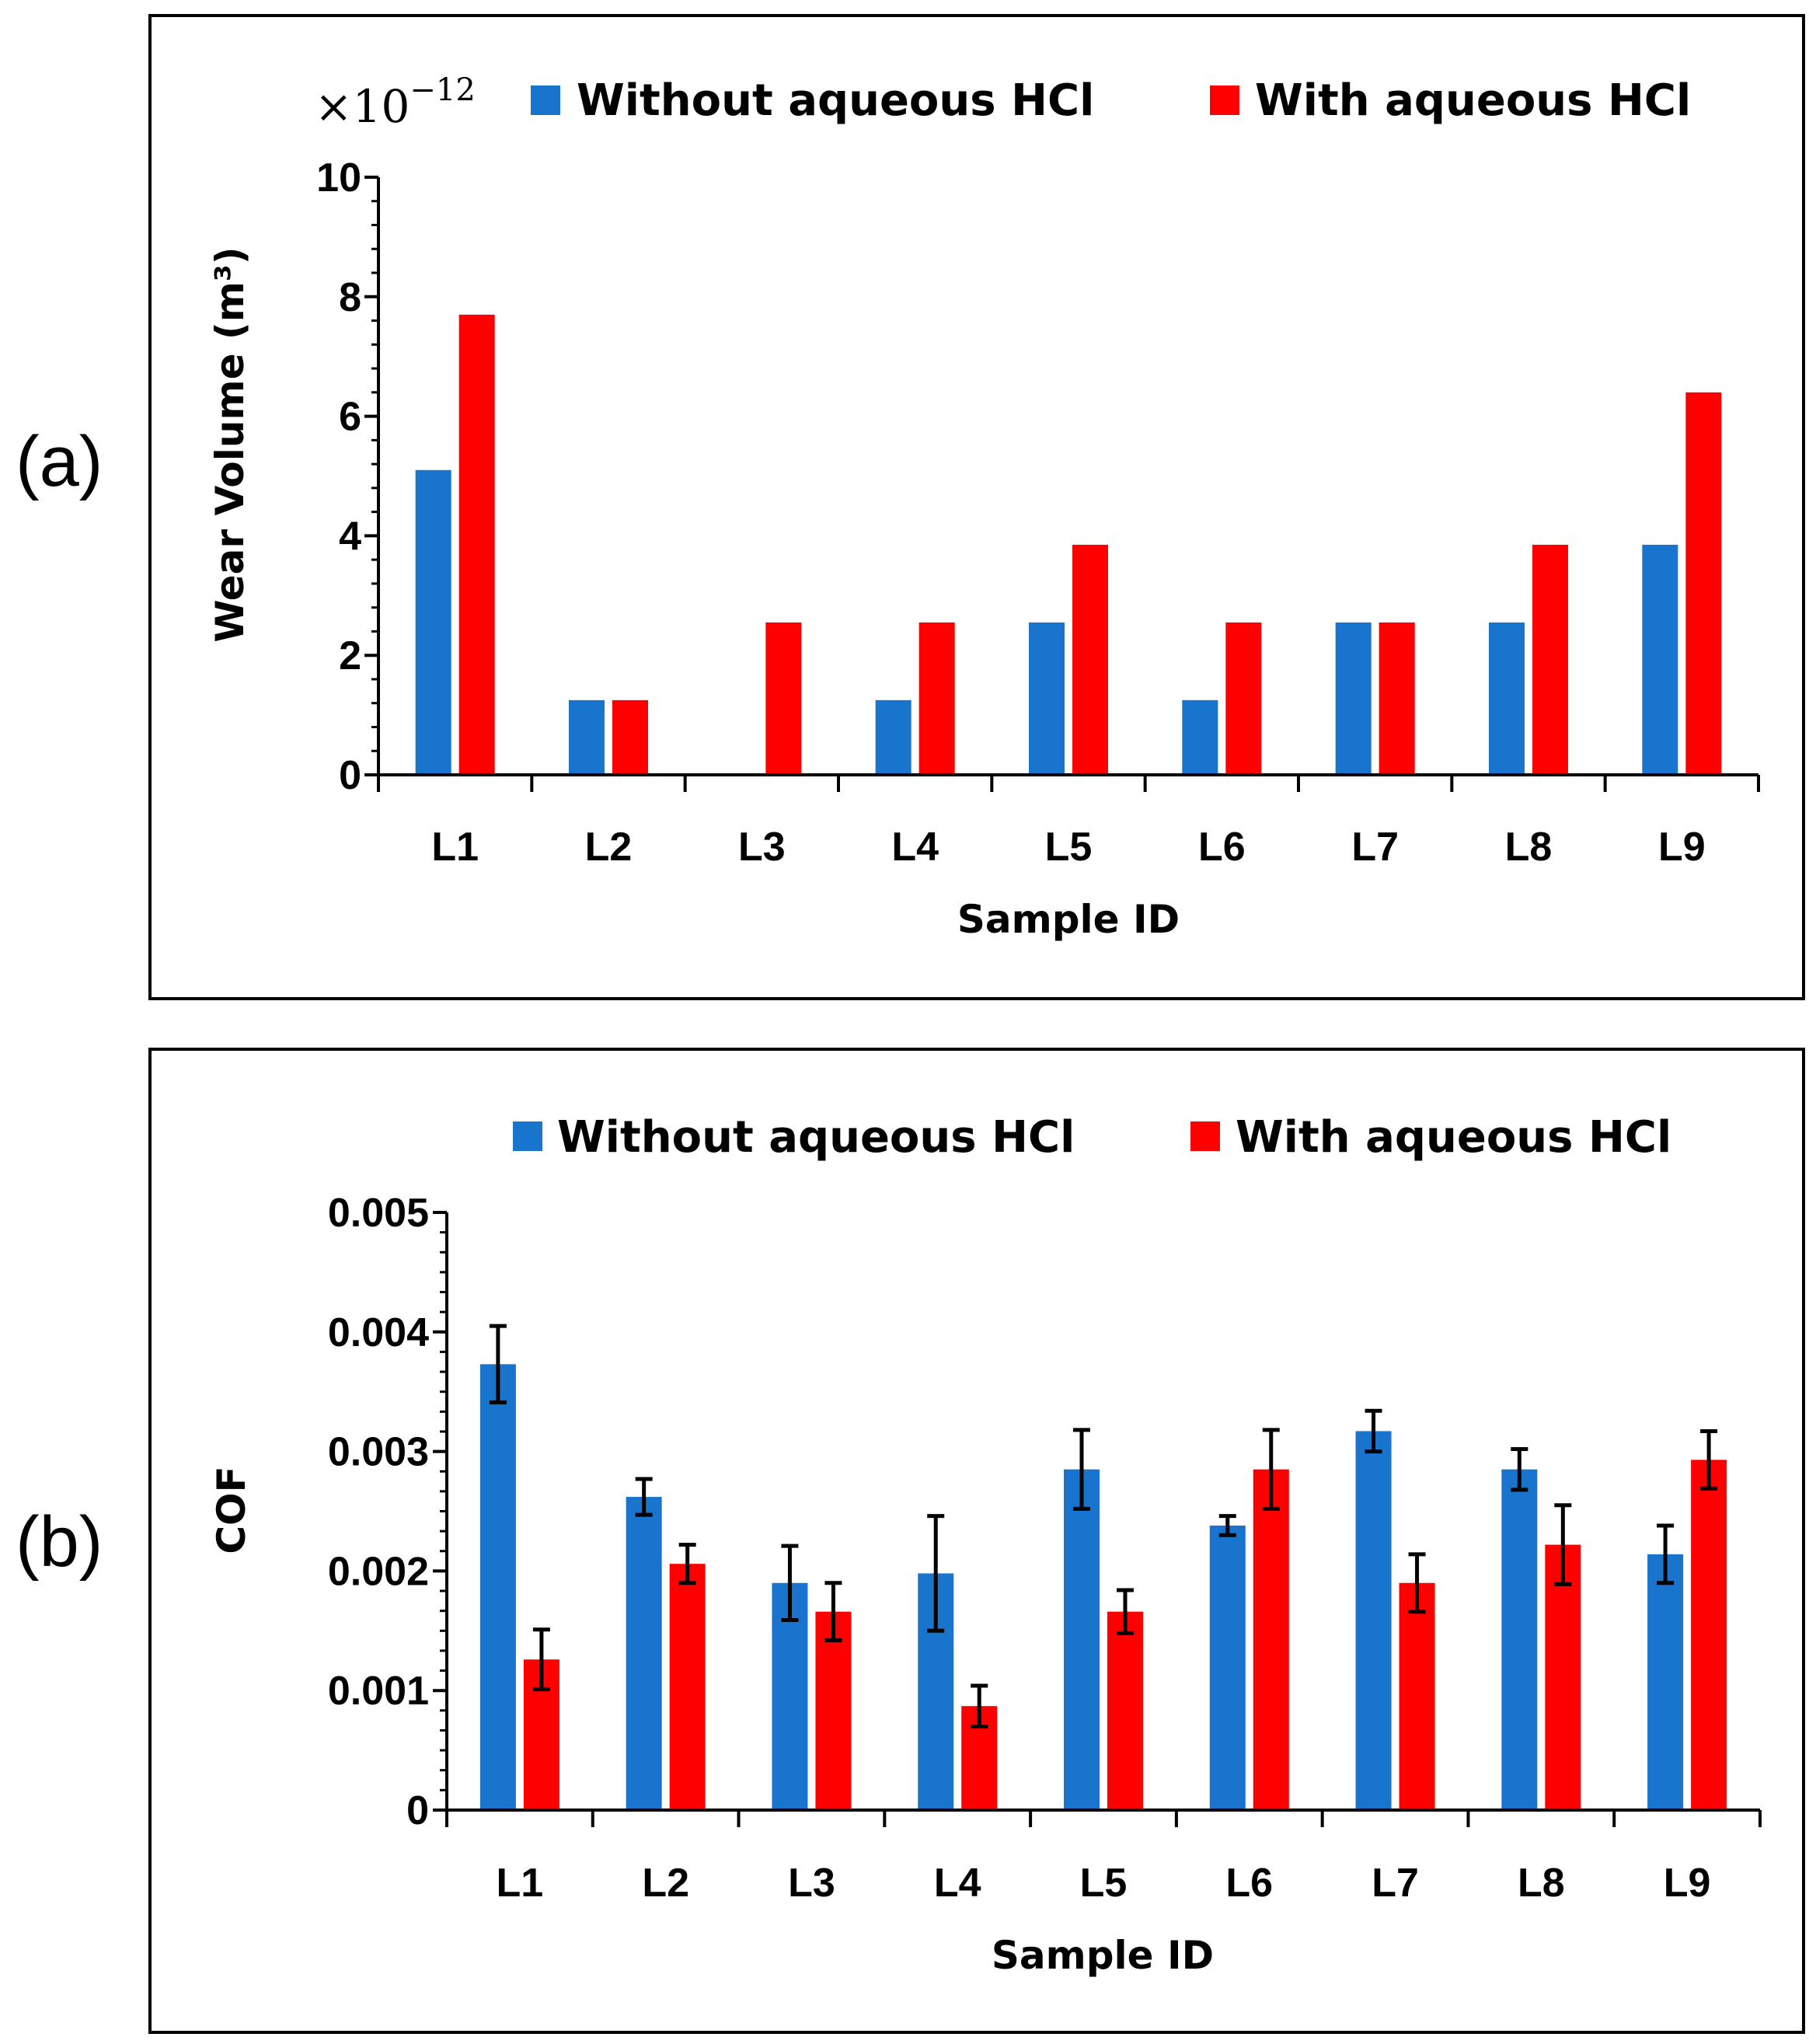 This screenshot has width=1809, height=2044. Describe the element at coordinates (1069, 847) in the screenshot. I see `a-xtick-label-L5: L5` at that location.